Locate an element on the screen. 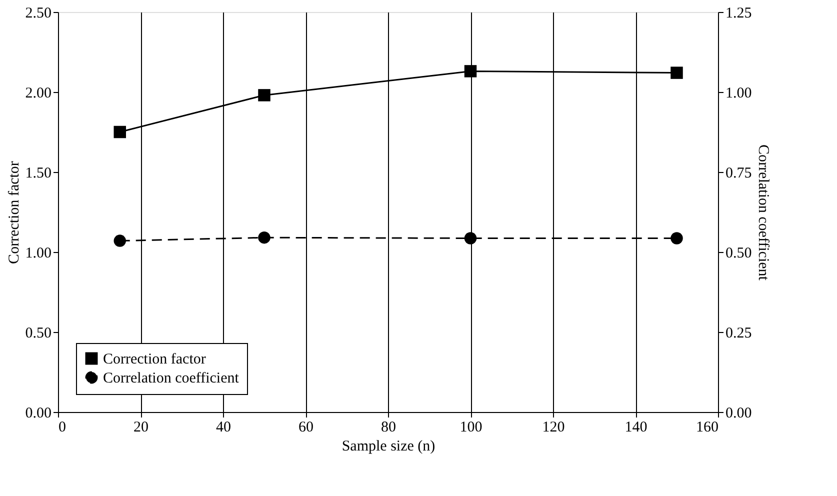  y2-tick-label: 0.75 is located at coordinates (739, 174).